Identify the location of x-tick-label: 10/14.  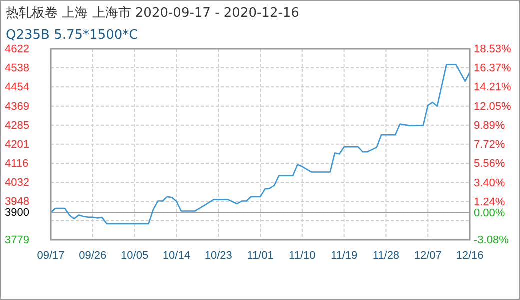
(176, 256).